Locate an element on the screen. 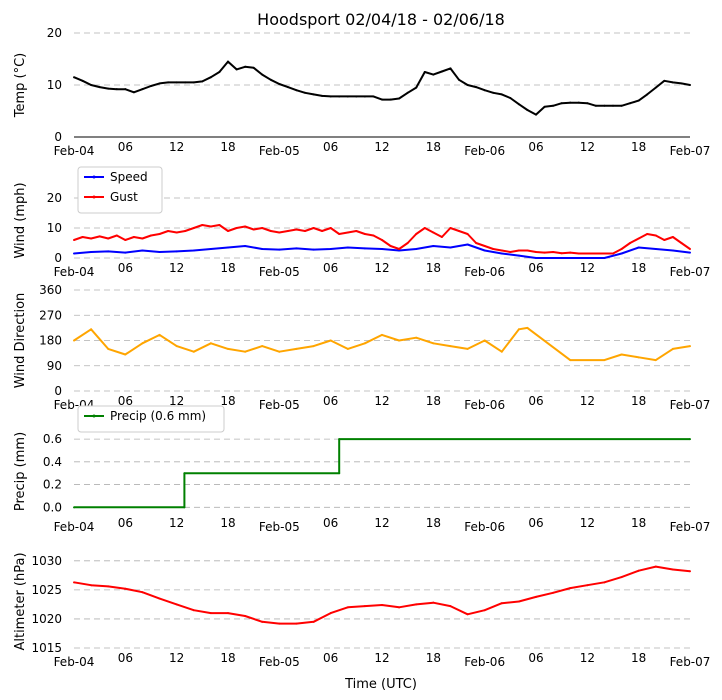  temp-xtick-label: Feb-04 is located at coordinates (74, 151).